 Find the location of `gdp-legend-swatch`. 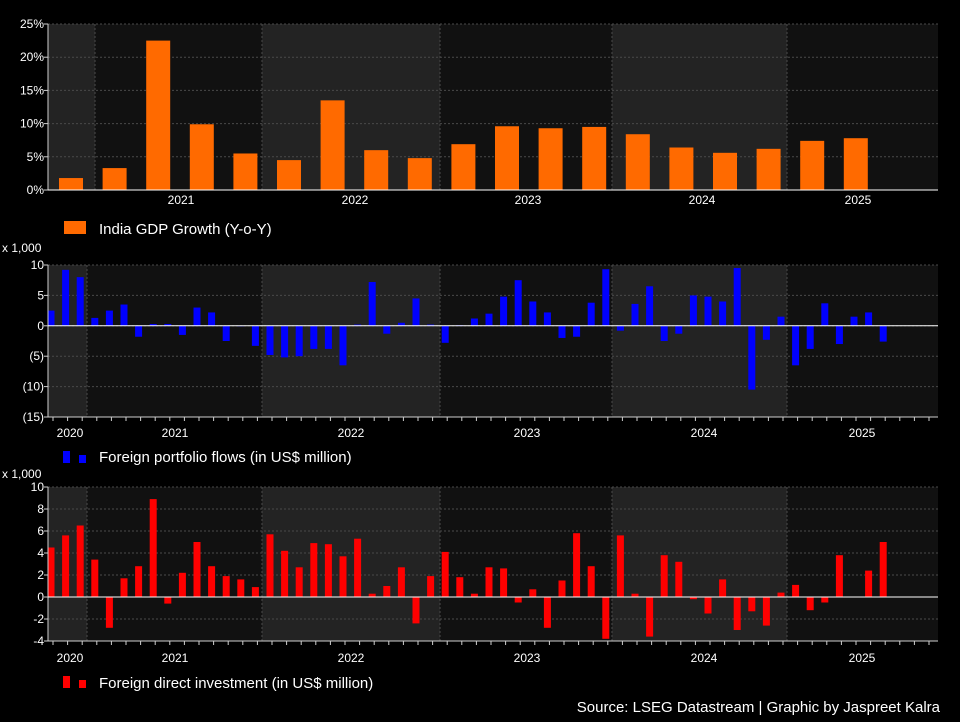

gdp-legend-swatch is located at coordinates (75, 227).